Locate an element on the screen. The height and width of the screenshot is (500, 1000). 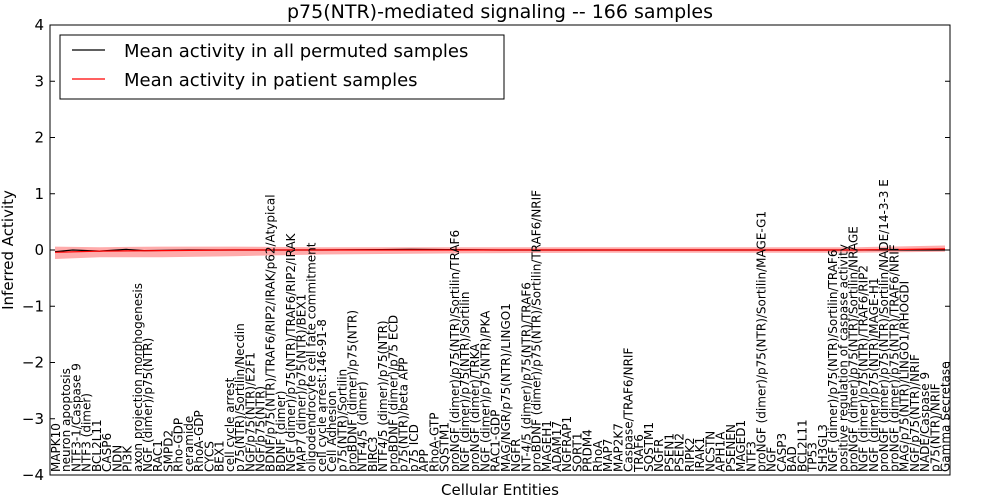
entity-label: NCSTN is located at coordinates (710, 451).